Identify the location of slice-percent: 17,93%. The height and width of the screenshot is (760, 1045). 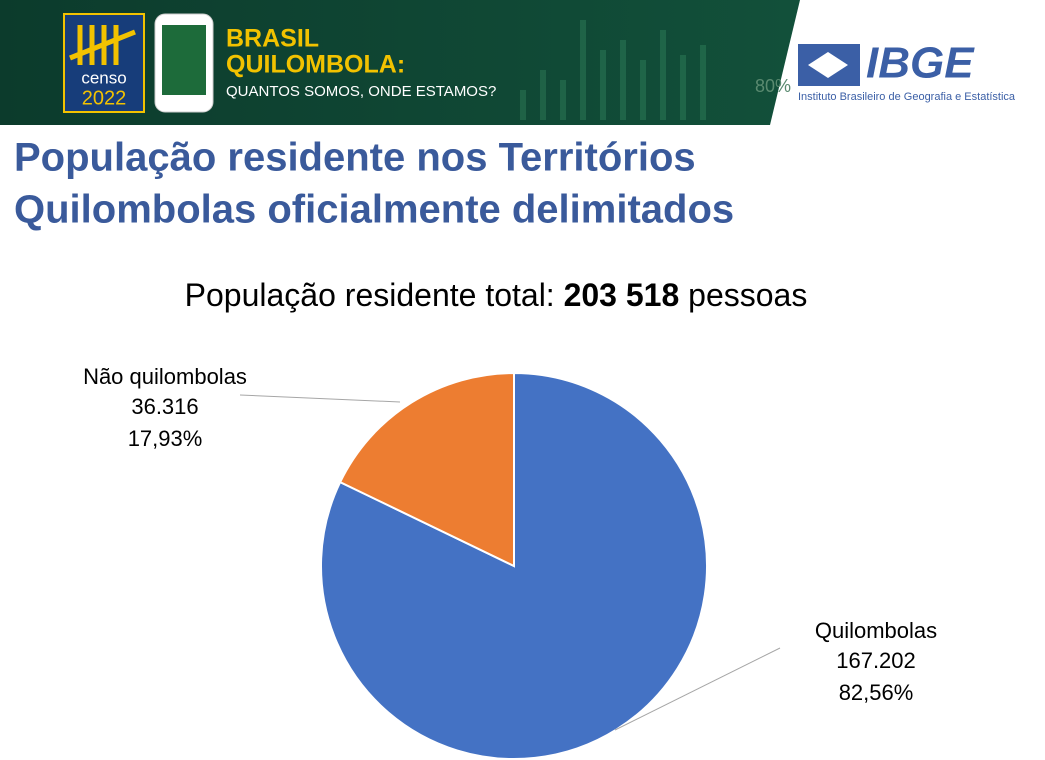
(165, 438).